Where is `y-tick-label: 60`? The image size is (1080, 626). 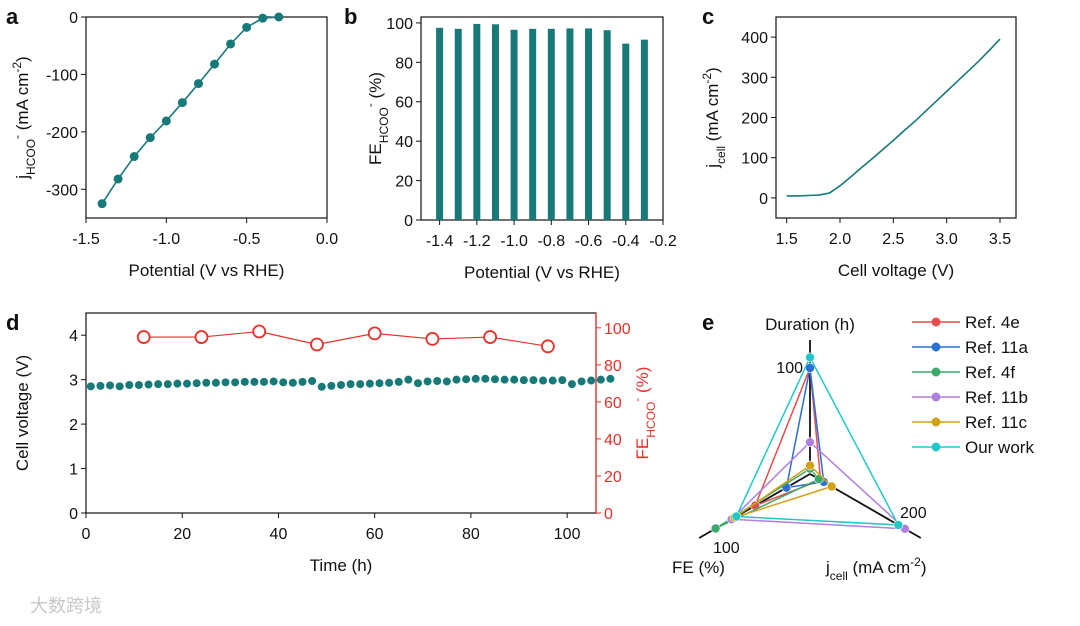
y-tick-label: 60 is located at coordinates (404, 103).